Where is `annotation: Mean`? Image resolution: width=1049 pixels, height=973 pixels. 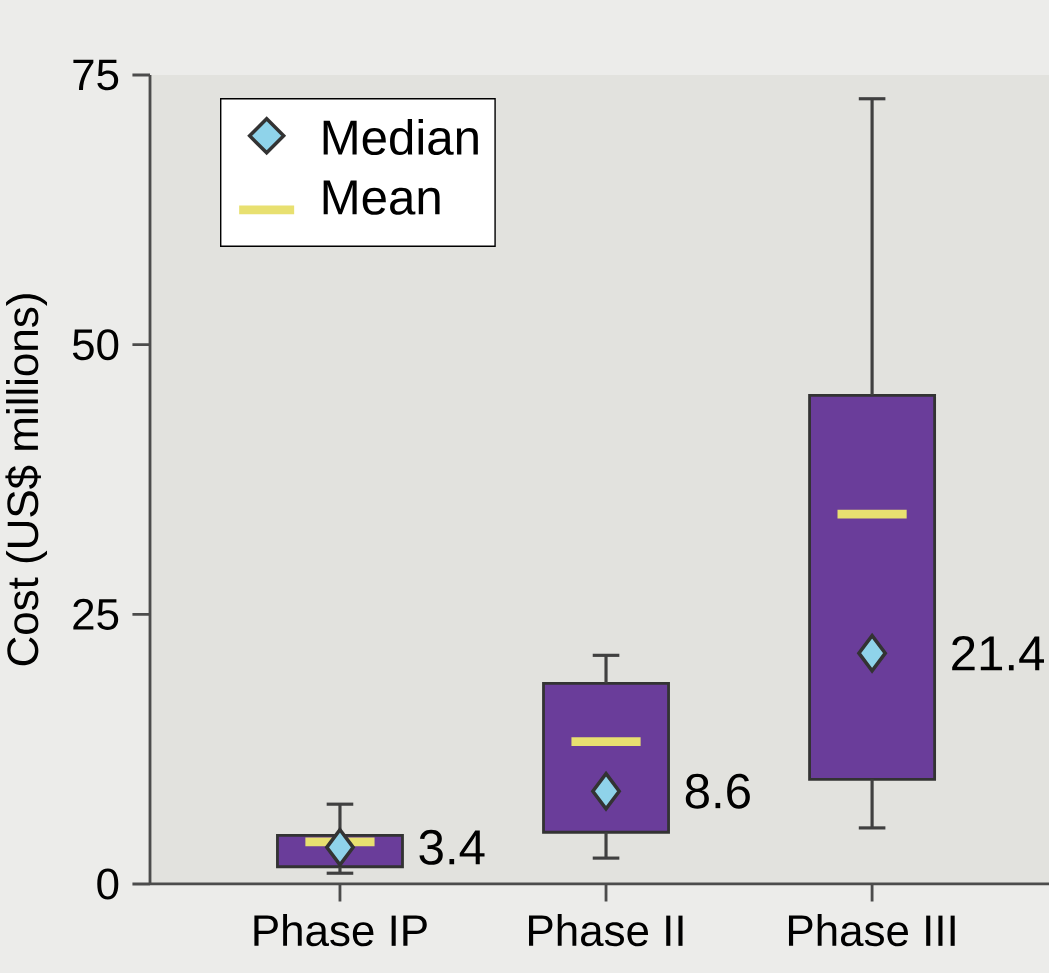 annotation: Mean is located at coordinates (381, 197).